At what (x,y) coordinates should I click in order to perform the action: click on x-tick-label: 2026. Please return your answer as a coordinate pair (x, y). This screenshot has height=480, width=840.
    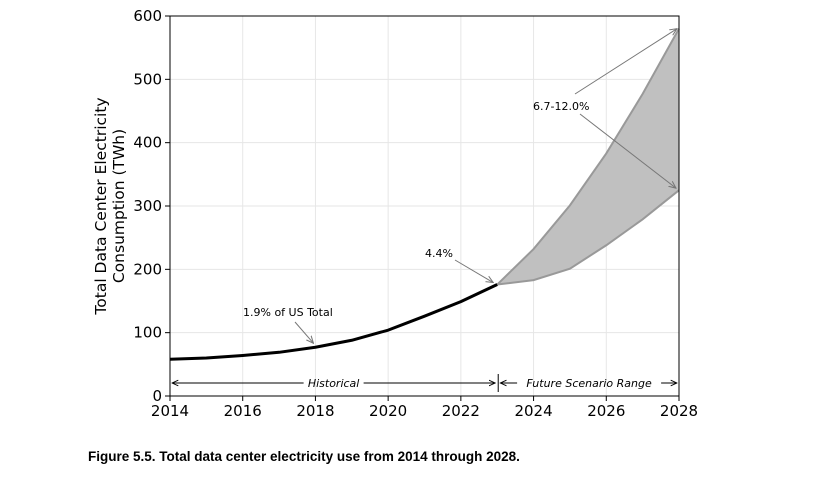
    Looking at the image, I should click on (606, 411).